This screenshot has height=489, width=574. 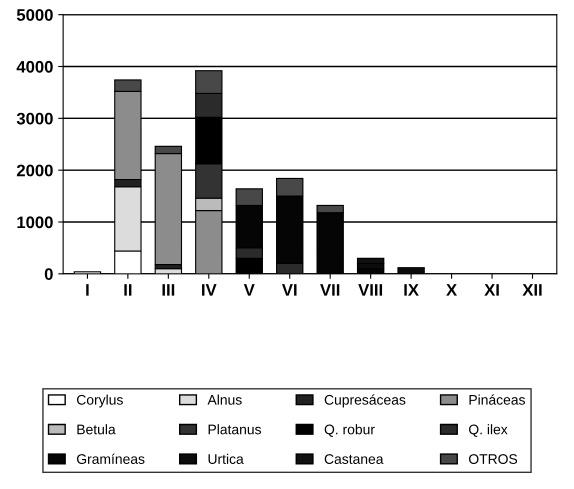 What do you see at coordinates (34, 118) in the screenshot?
I see `y-tick-label: 3000` at bounding box center [34, 118].